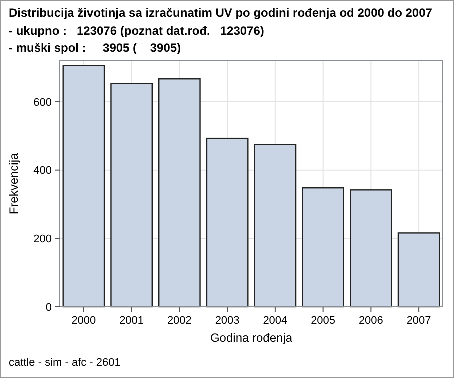  I want to click on y-axis-title: Frekvencija, so click(14, 184).